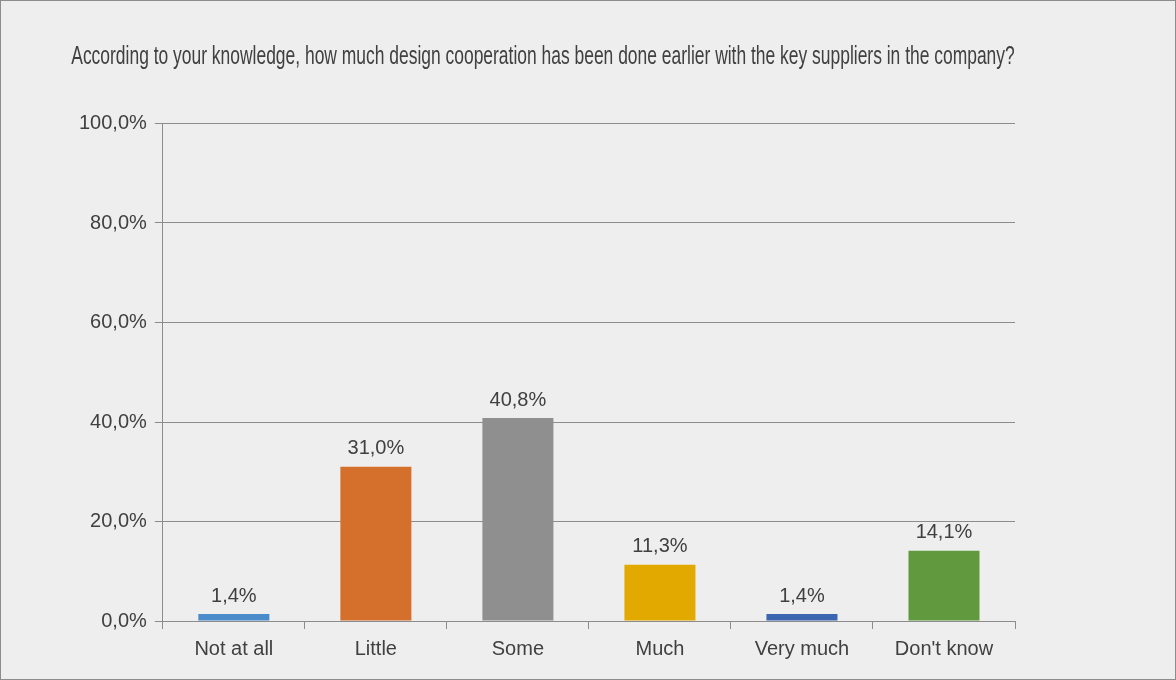 The width and height of the screenshot is (1176, 680). I want to click on x-tick-label: Not at all, so click(234, 647).